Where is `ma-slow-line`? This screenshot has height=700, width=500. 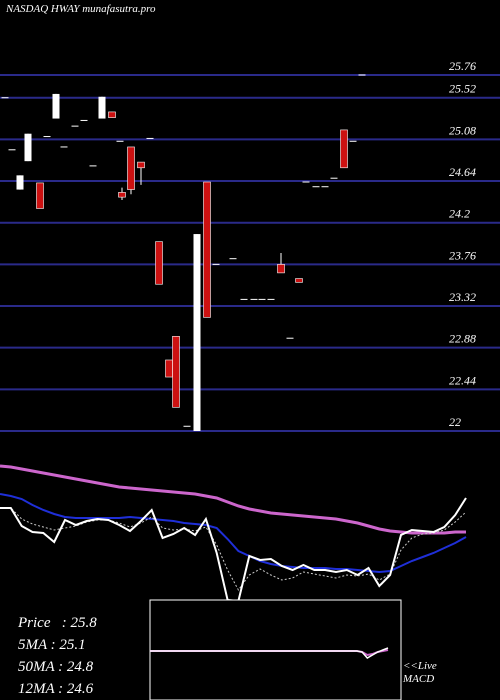 ma-slow-line is located at coordinates (233, 499).